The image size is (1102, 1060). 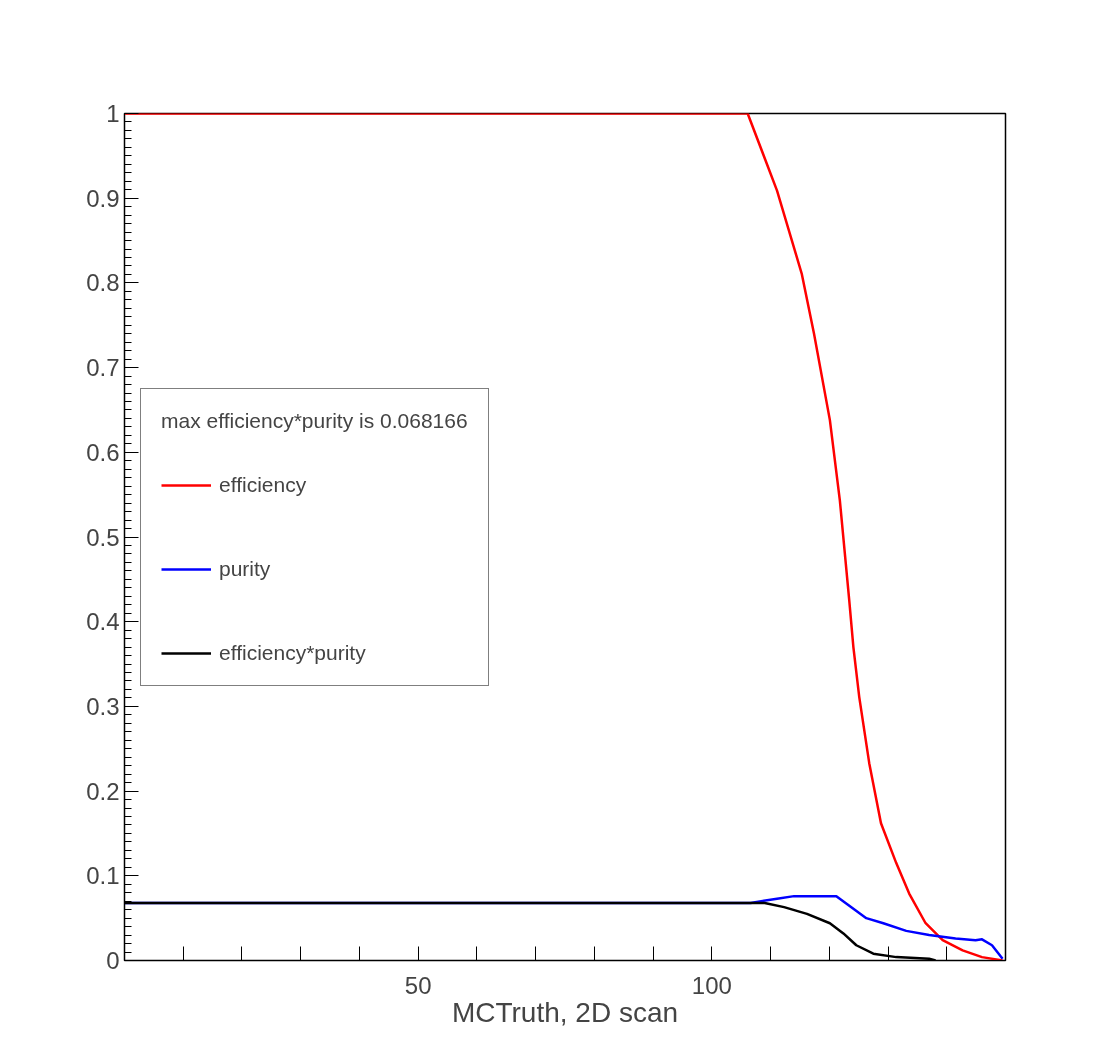 What do you see at coordinates (103, 791) in the screenshot?
I see `y-tick-label: 0.2` at bounding box center [103, 791].